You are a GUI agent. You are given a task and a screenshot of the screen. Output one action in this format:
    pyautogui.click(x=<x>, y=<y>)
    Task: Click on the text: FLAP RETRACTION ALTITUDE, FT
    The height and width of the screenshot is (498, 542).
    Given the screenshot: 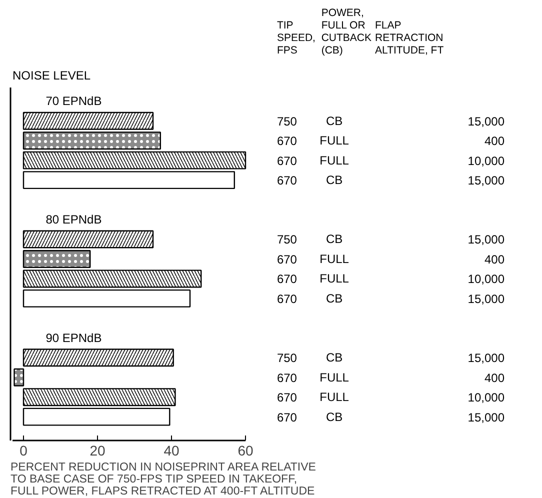 What is the action you would take?
    pyautogui.click(x=409, y=38)
    